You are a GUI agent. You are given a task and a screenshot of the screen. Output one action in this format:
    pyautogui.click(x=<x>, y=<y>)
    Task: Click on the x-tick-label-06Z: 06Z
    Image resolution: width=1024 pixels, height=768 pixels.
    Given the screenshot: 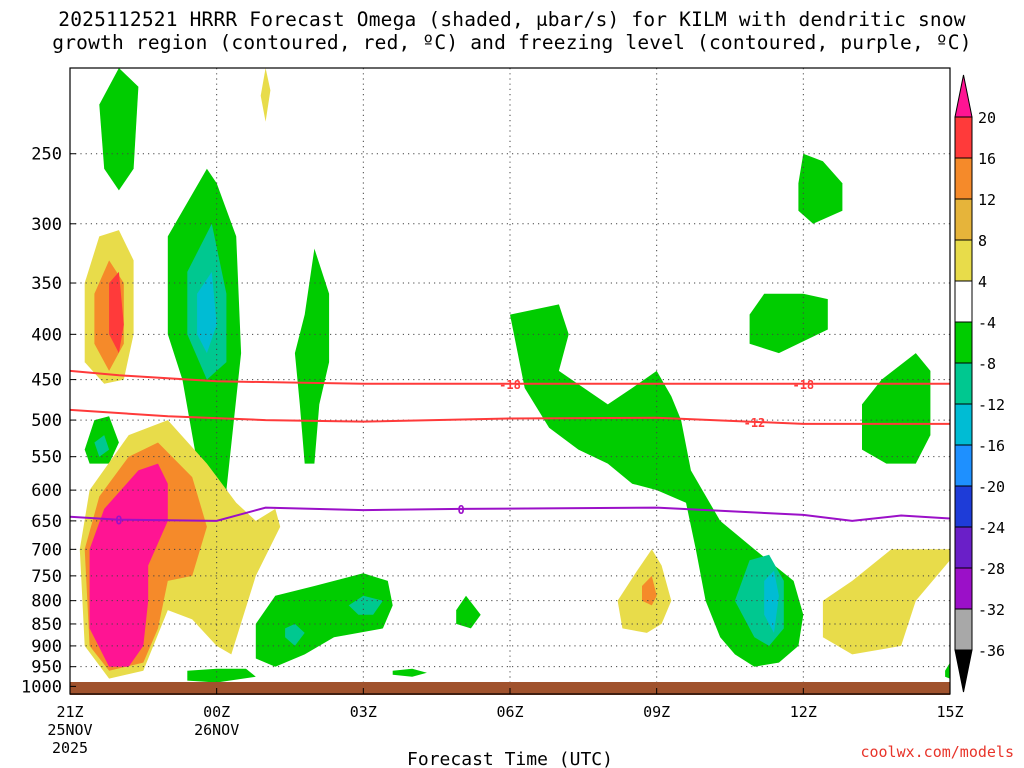 What is the action you would take?
    pyautogui.click(x=509, y=712)
    